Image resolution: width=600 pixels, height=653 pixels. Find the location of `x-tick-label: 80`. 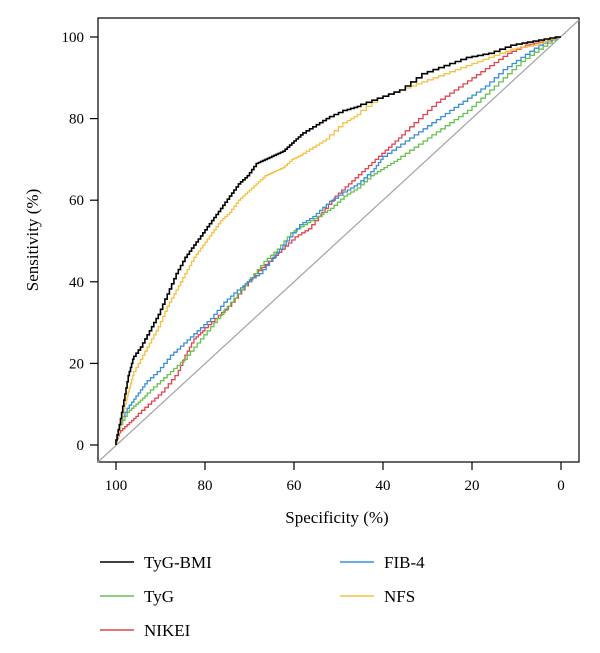

x-tick-label: 80 is located at coordinates (205, 486).